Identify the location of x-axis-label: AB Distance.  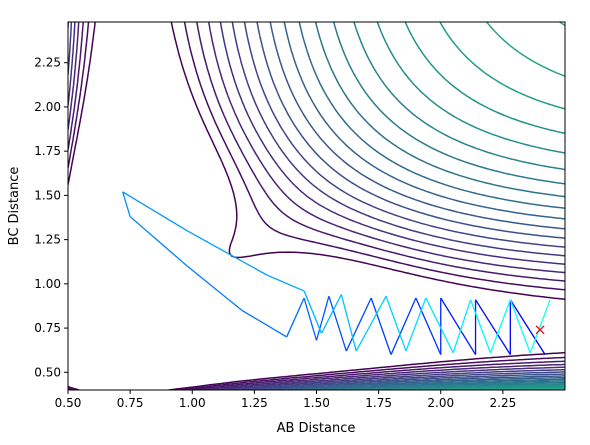
(316, 428).